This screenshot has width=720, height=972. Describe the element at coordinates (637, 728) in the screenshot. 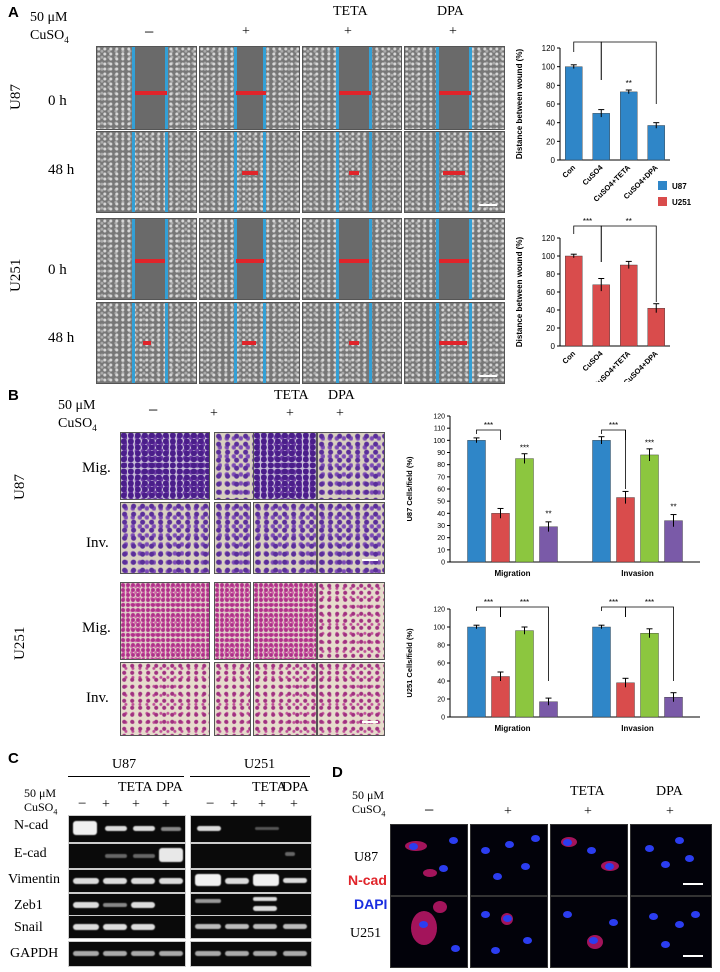

I see `x-tick-label: Invasion` at that location.